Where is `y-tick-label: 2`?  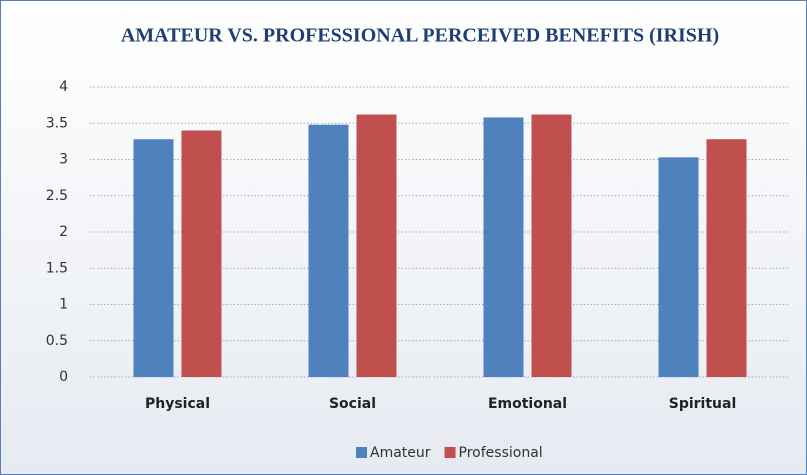 y-tick-label: 2 is located at coordinates (63, 232).